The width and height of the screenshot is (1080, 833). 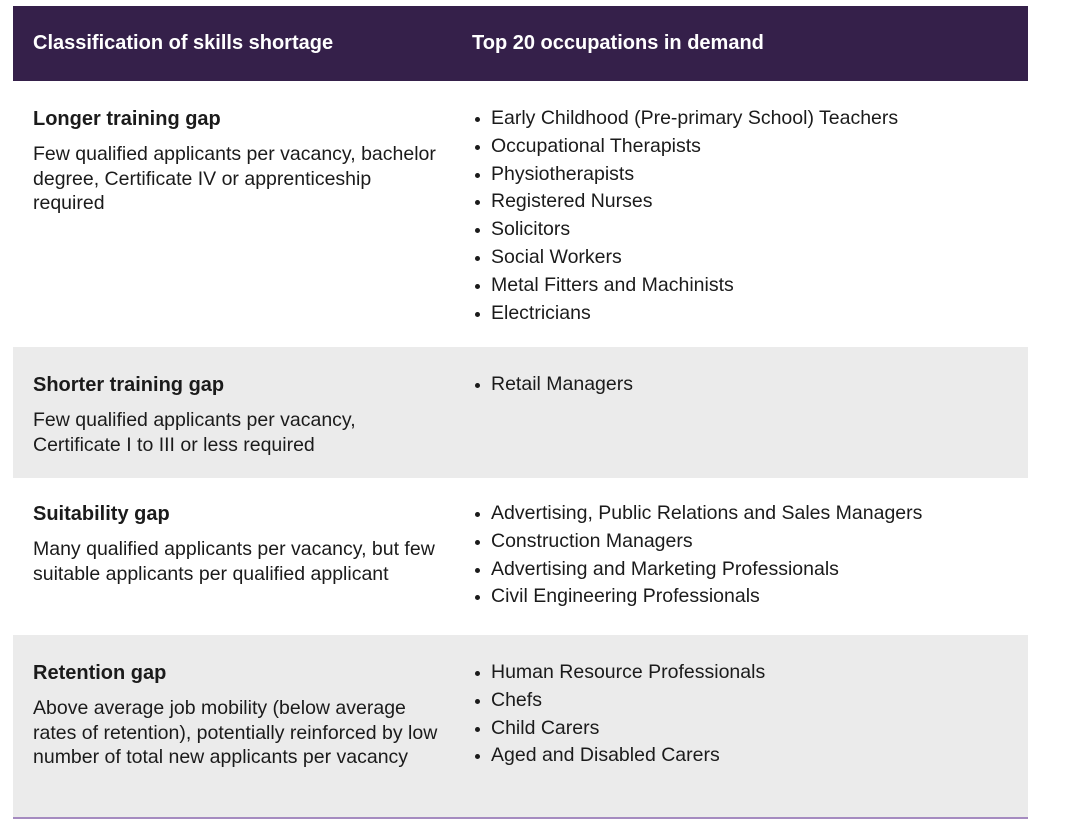 I want to click on gap-title: Longer training gap, so click(x=127, y=119).